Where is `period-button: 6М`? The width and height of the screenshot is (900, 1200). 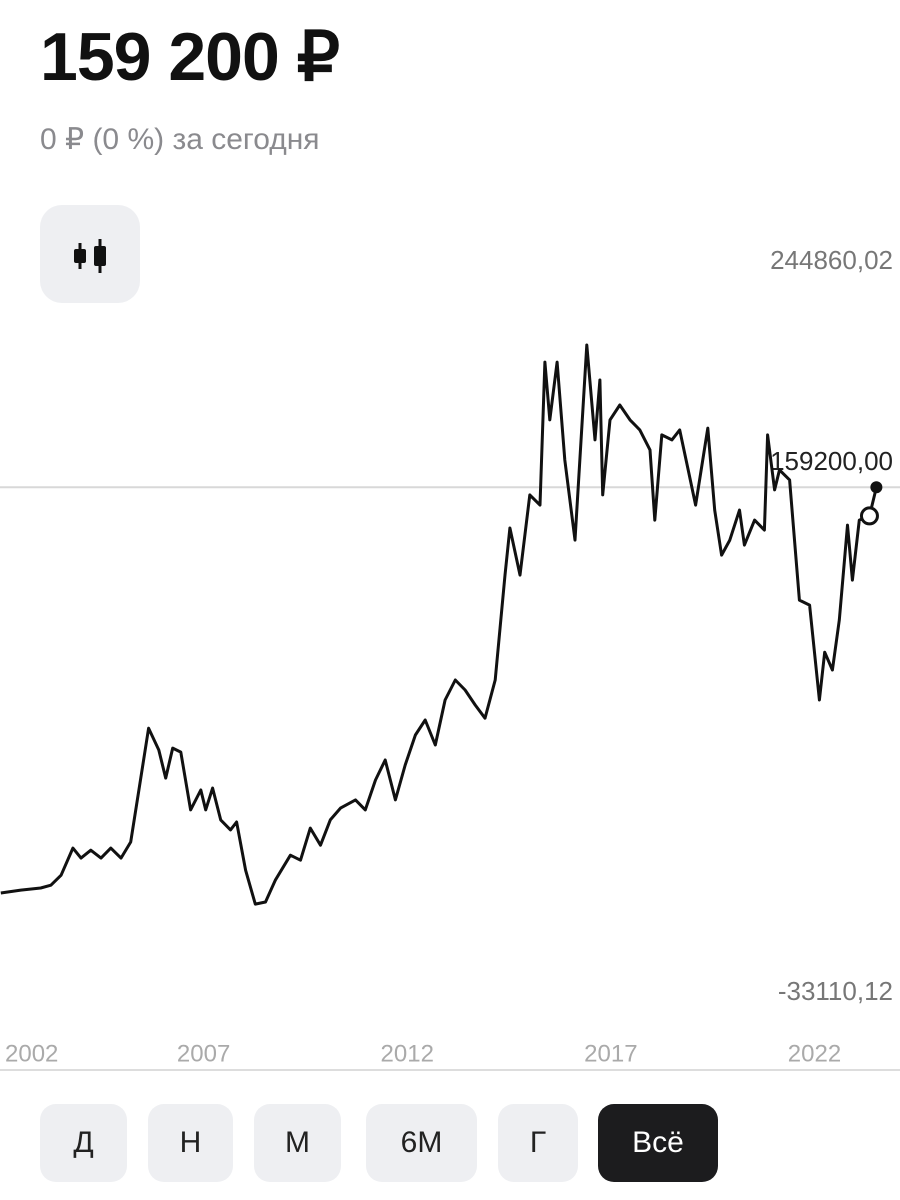 period-button: 6М is located at coordinates (421, 1143).